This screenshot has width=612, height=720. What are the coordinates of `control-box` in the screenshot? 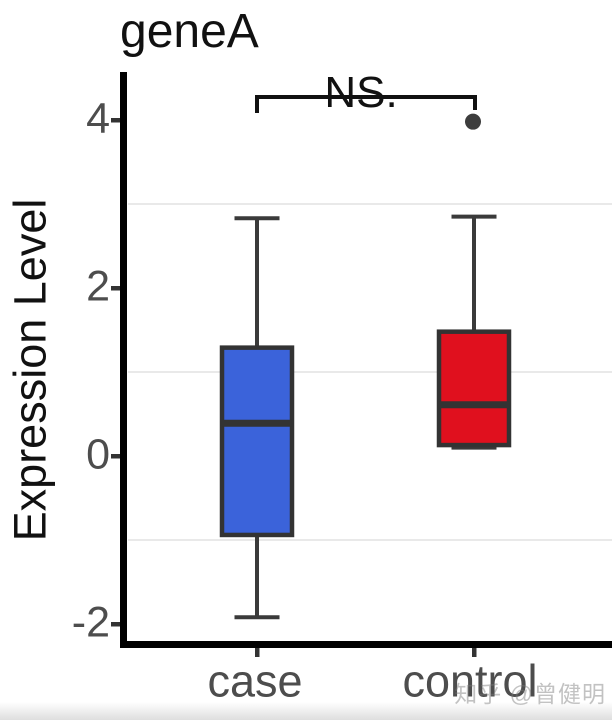 It's located at (474, 388).